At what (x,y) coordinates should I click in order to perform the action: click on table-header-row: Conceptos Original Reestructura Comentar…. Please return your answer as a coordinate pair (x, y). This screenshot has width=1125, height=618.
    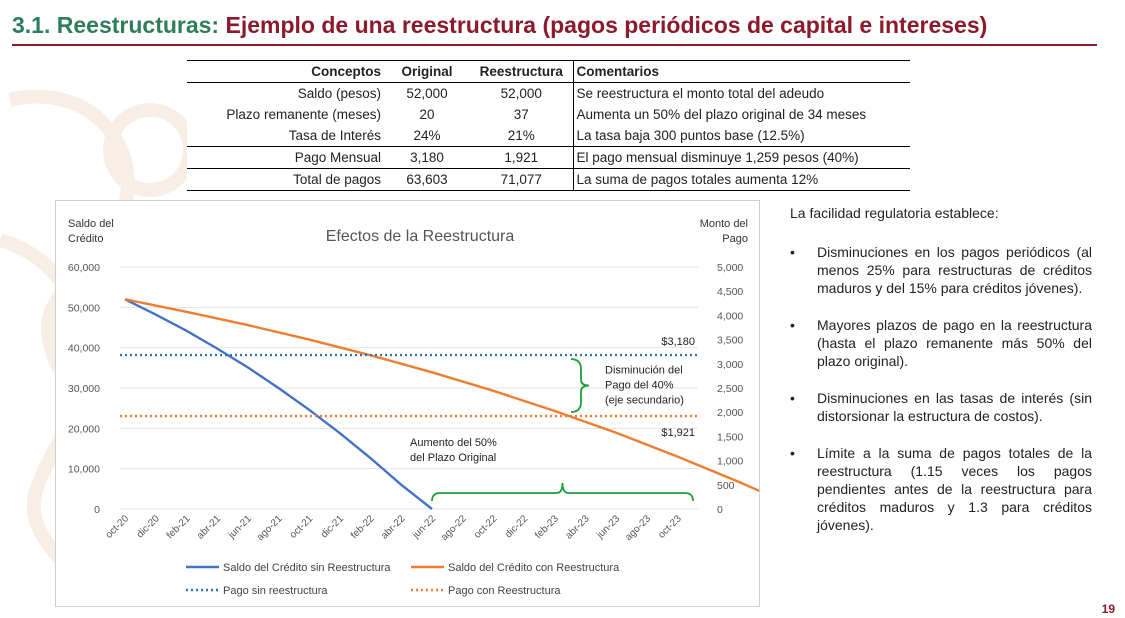
    Looking at the image, I should click on (548, 71).